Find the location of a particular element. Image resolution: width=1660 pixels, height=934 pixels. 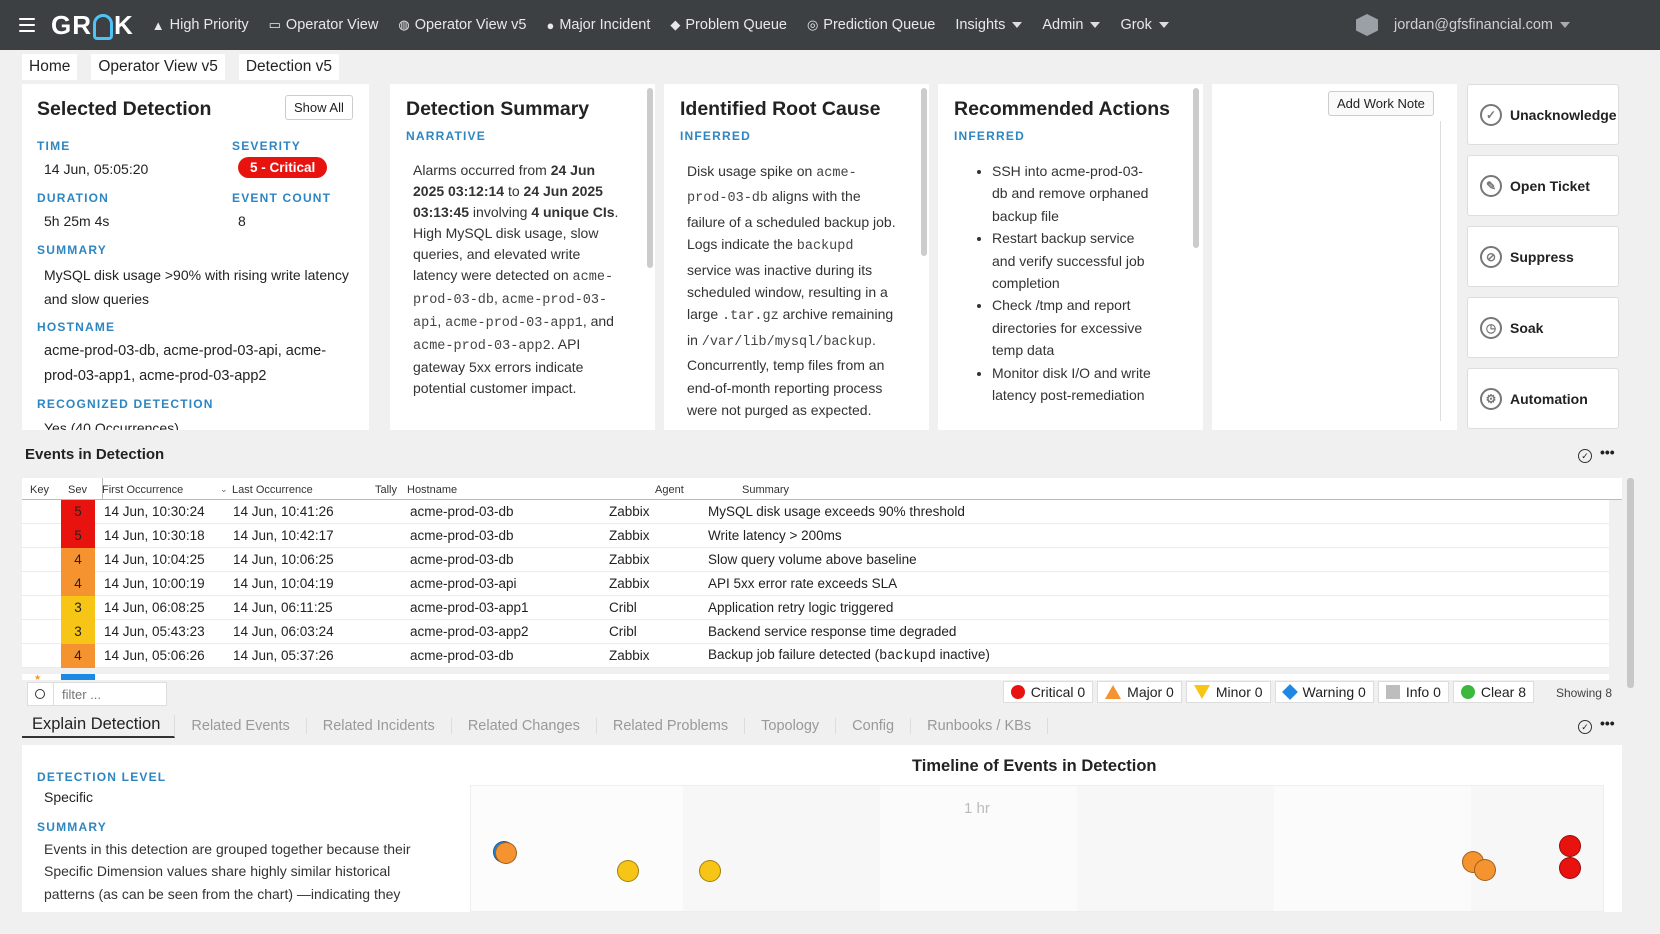

cell-summary: Write latency > 200ms is located at coordinates (775, 535).